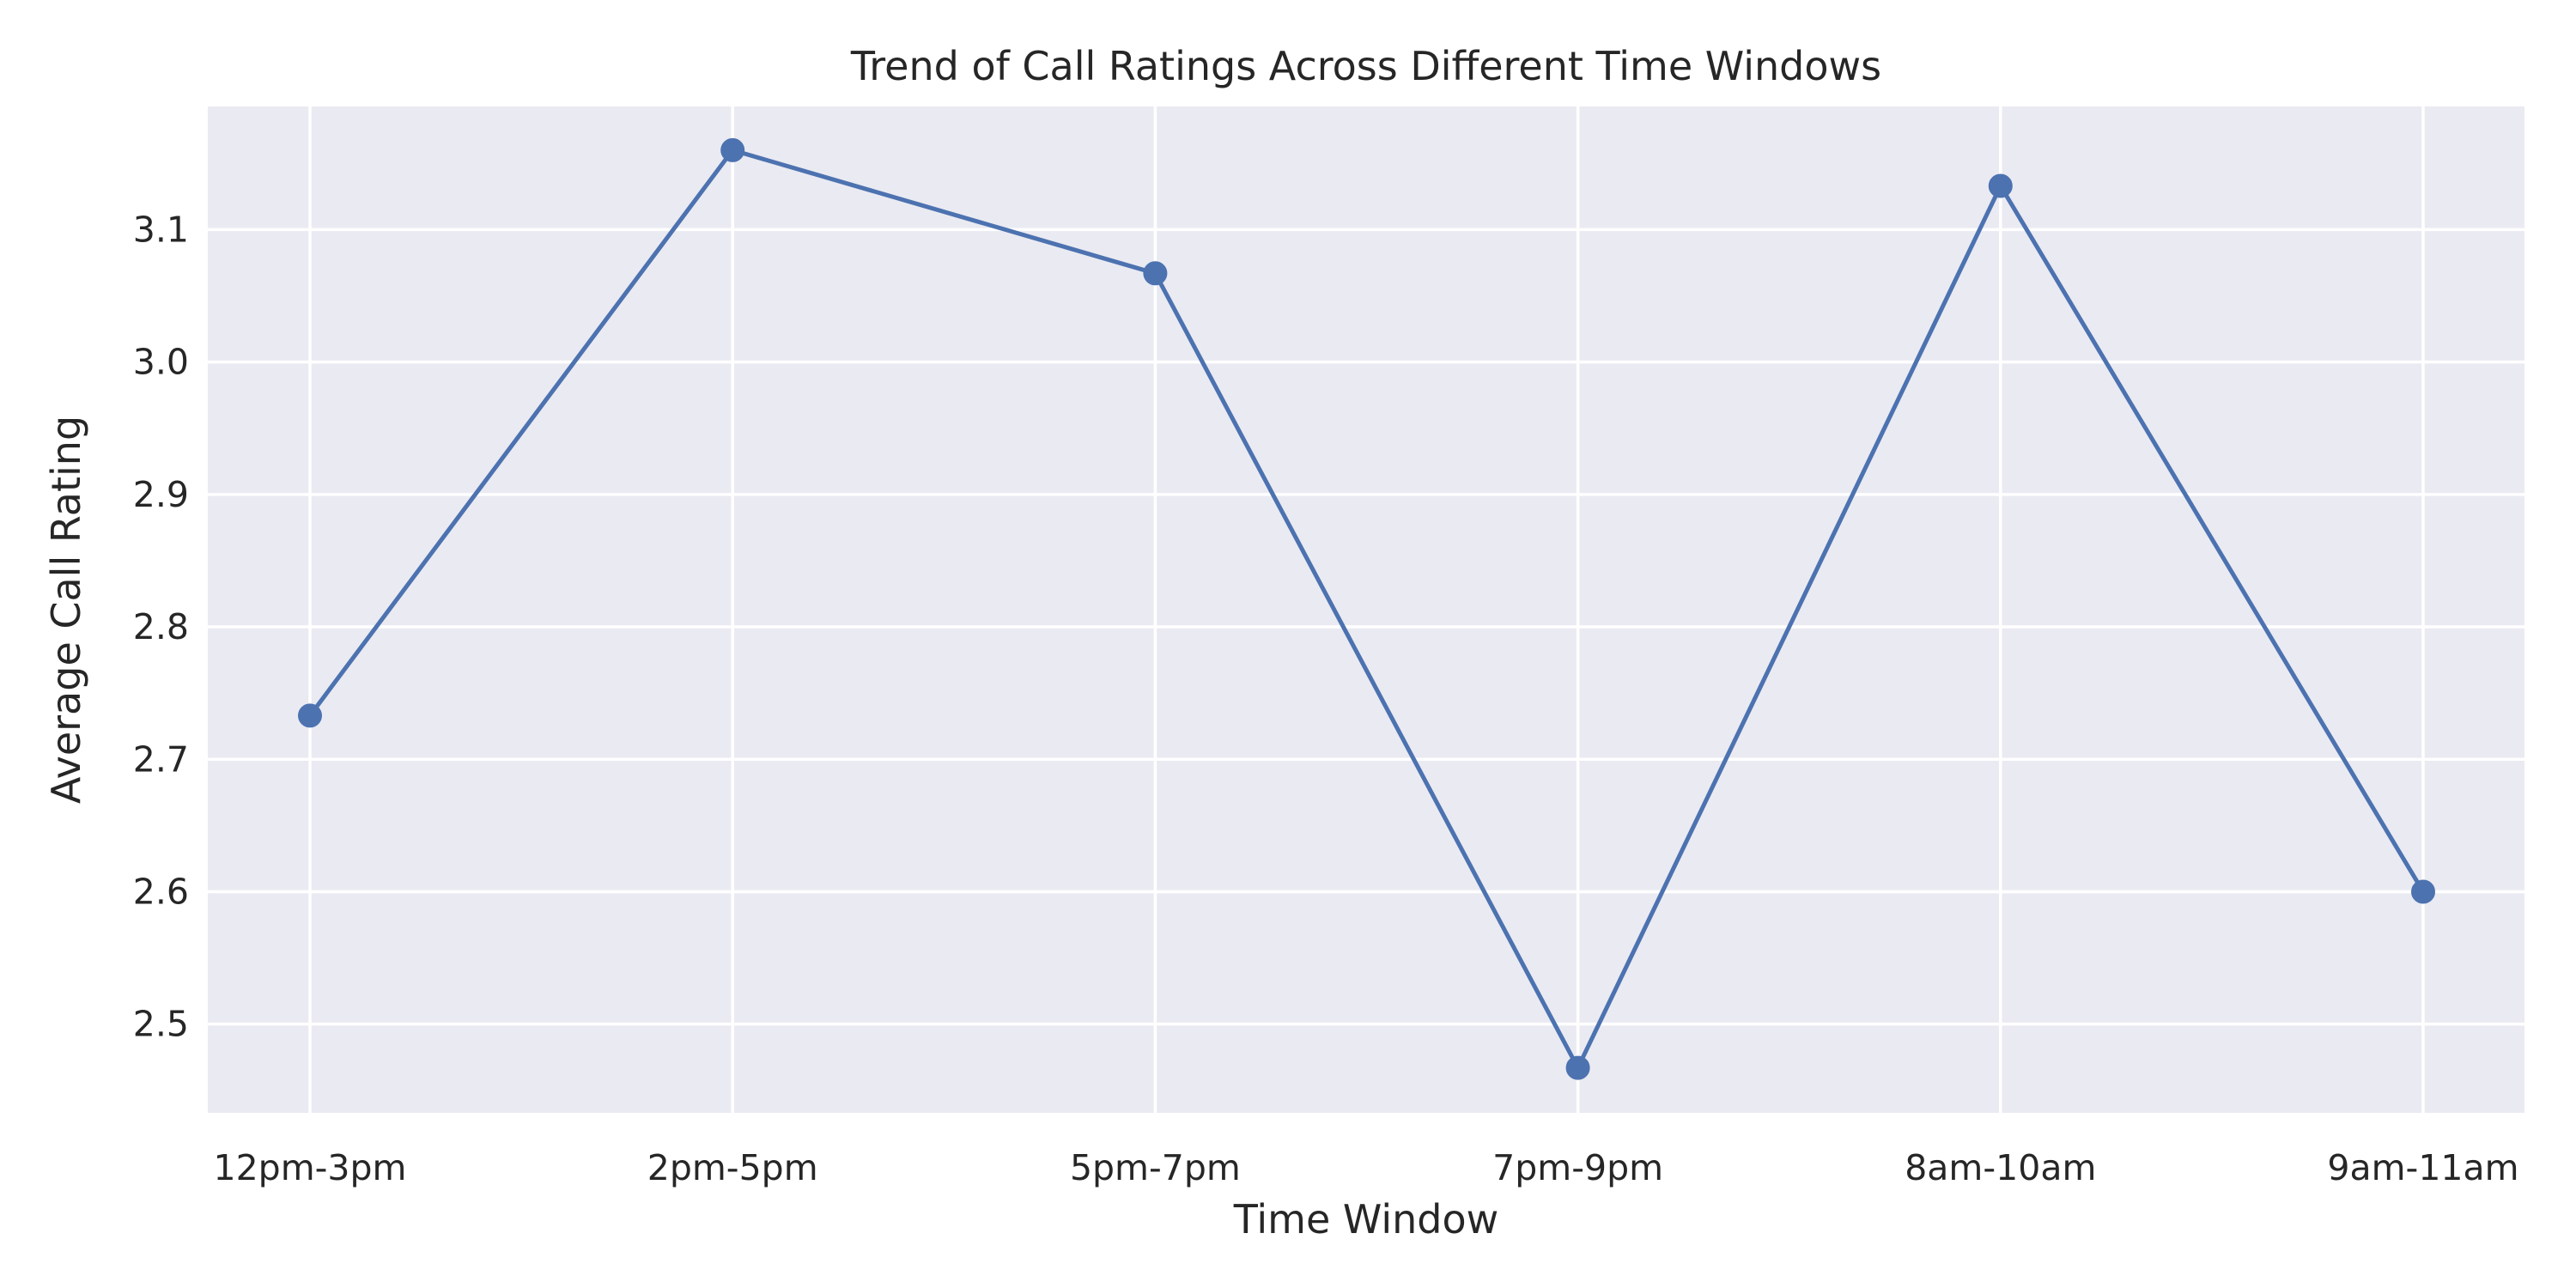 The image size is (2576, 1288). Describe the element at coordinates (733, 1167) in the screenshot. I see `x-tick-label: 2pm-5pm` at that location.